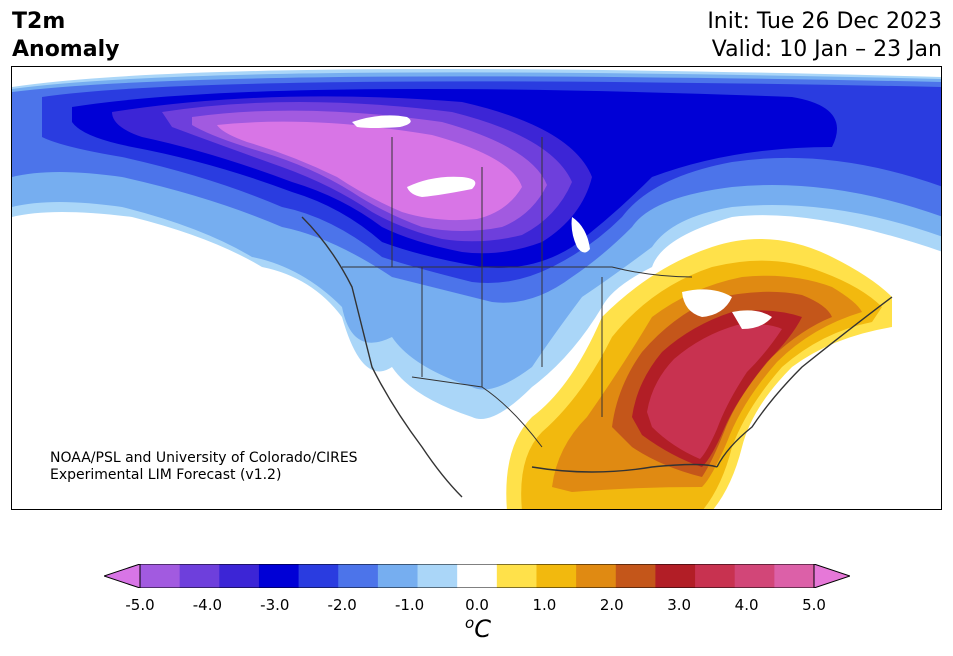 The width and height of the screenshot is (953, 656). I want to click on colorbar-tick-label: 0.0, so click(477, 605).